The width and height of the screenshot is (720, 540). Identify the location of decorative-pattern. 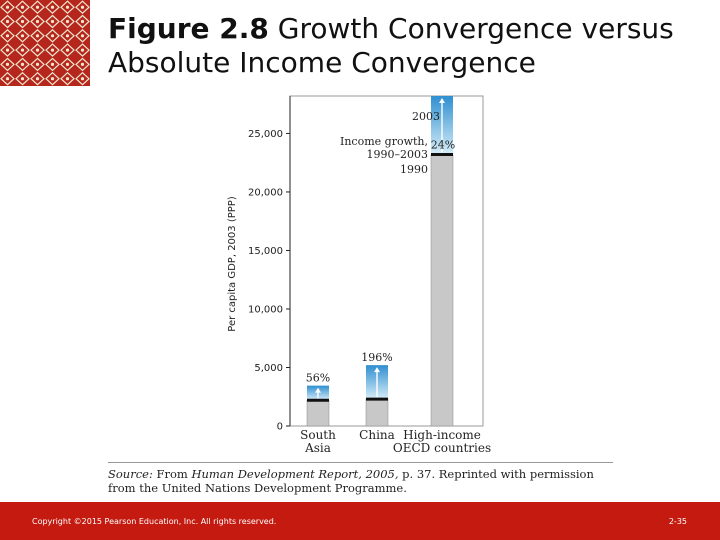
(45, 43).